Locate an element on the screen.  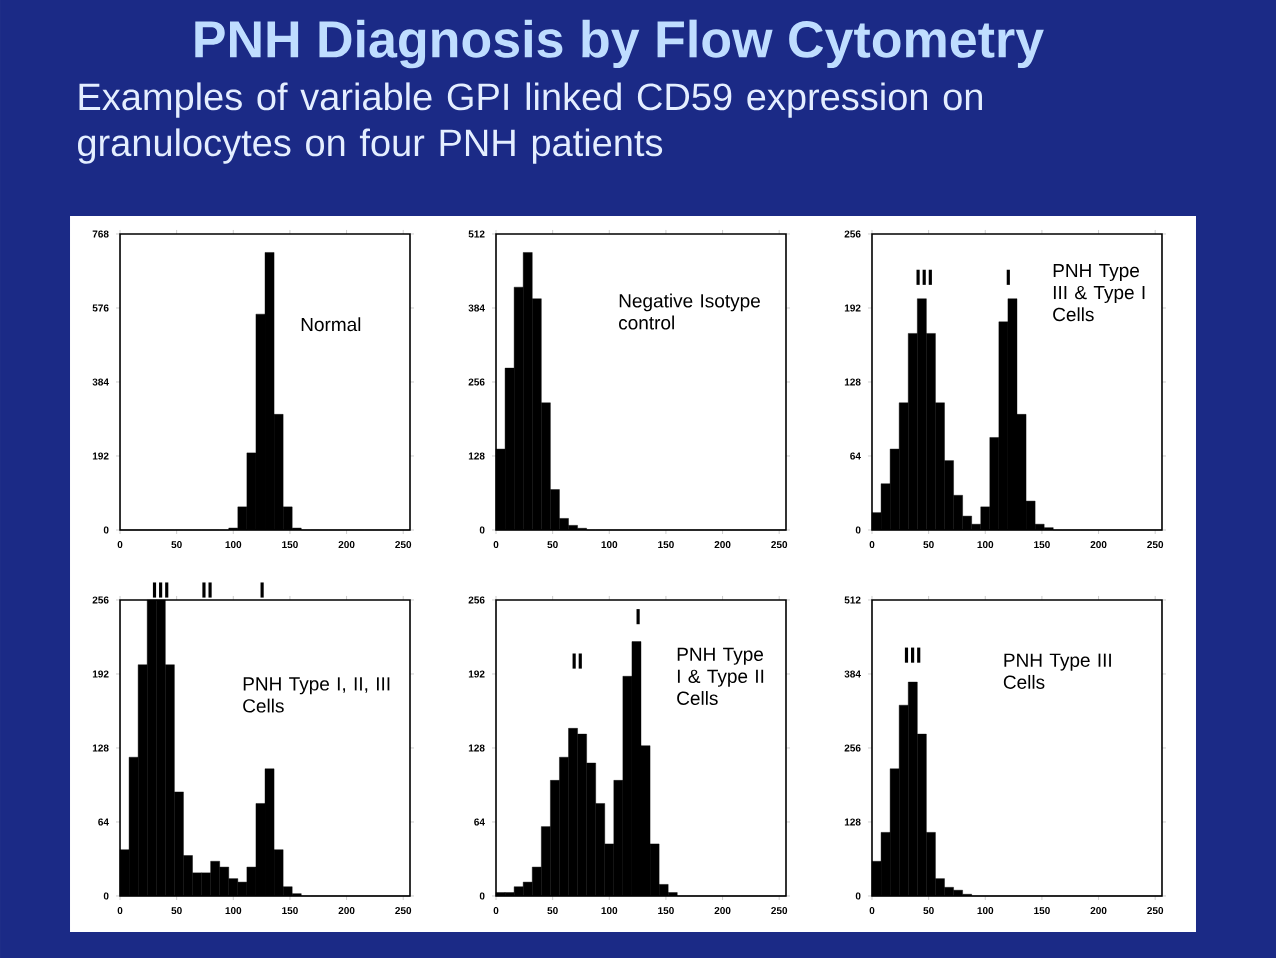
annotation: PNH Type III Cells is located at coordinates (1057, 671).